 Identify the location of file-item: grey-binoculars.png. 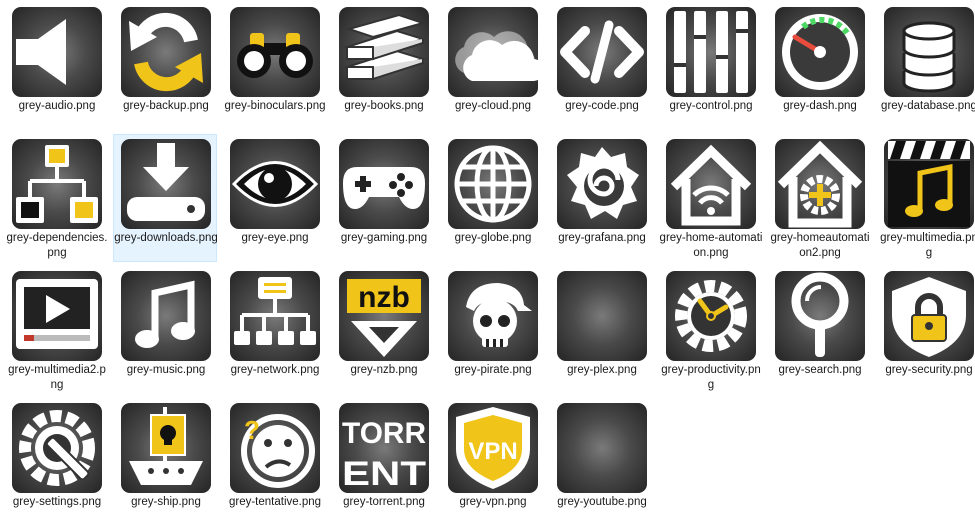
(274, 66).